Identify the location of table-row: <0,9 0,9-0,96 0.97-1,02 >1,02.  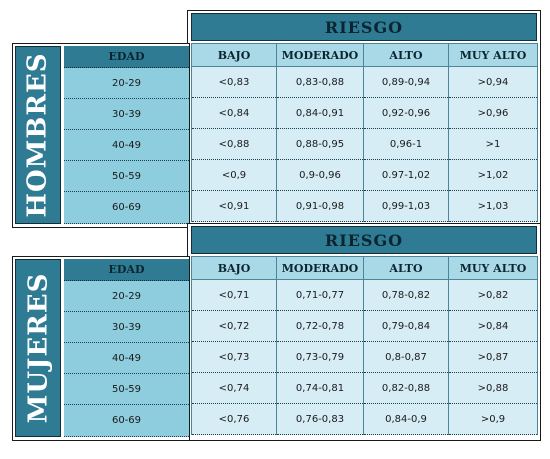
(364, 175).